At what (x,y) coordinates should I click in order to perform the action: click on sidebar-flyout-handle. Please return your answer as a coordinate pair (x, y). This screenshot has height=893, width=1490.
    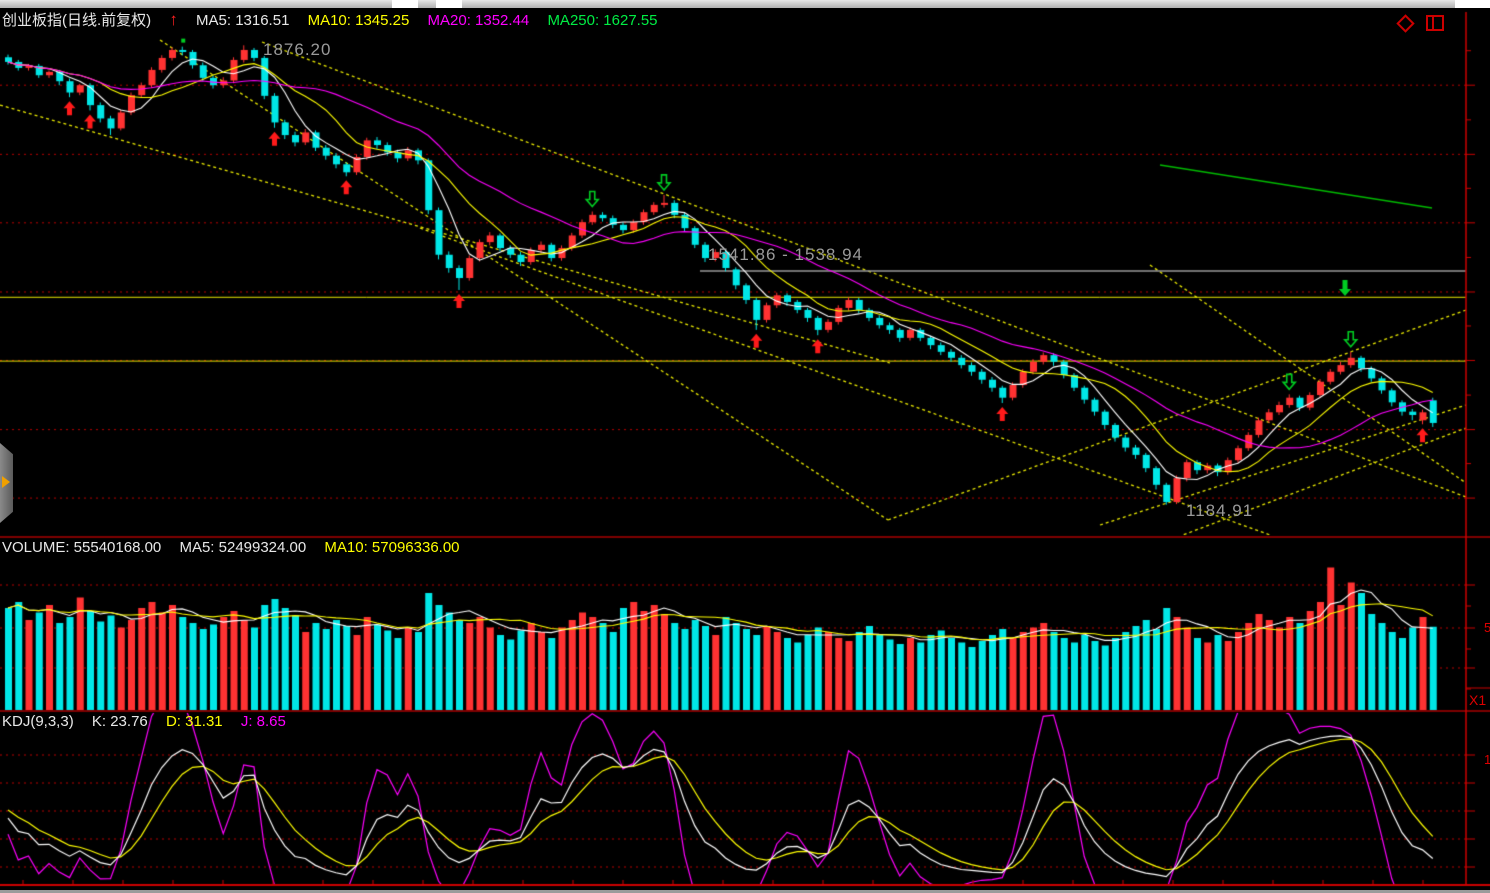
    Looking at the image, I should click on (6, 483).